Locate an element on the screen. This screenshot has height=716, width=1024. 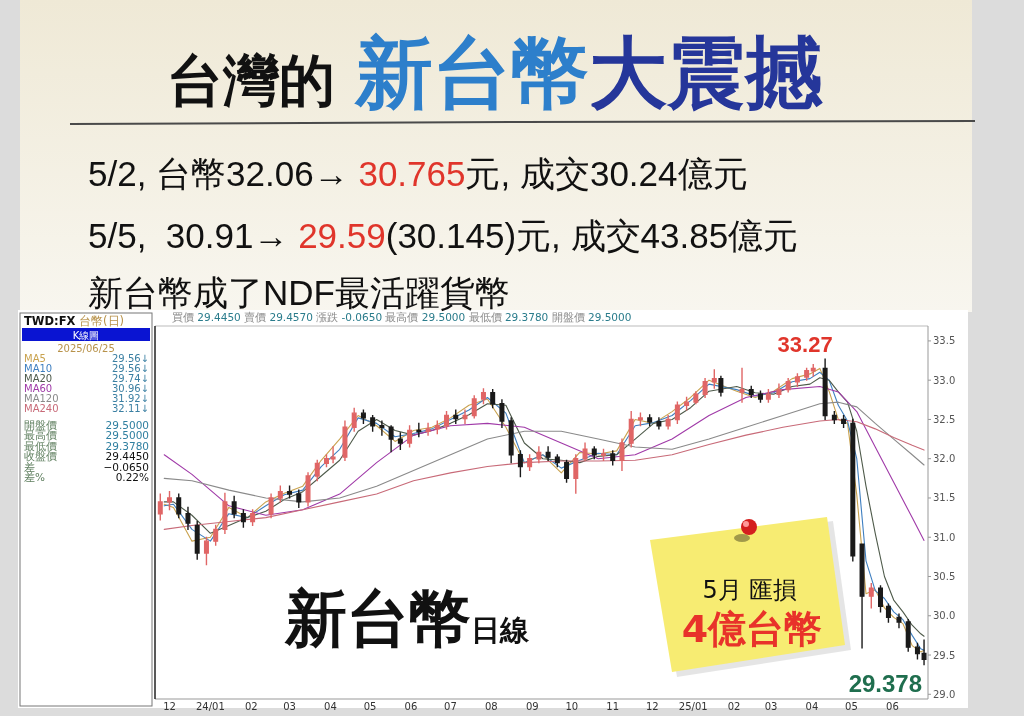
x-tick-label: 24/01 is located at coordinates (210, 706).